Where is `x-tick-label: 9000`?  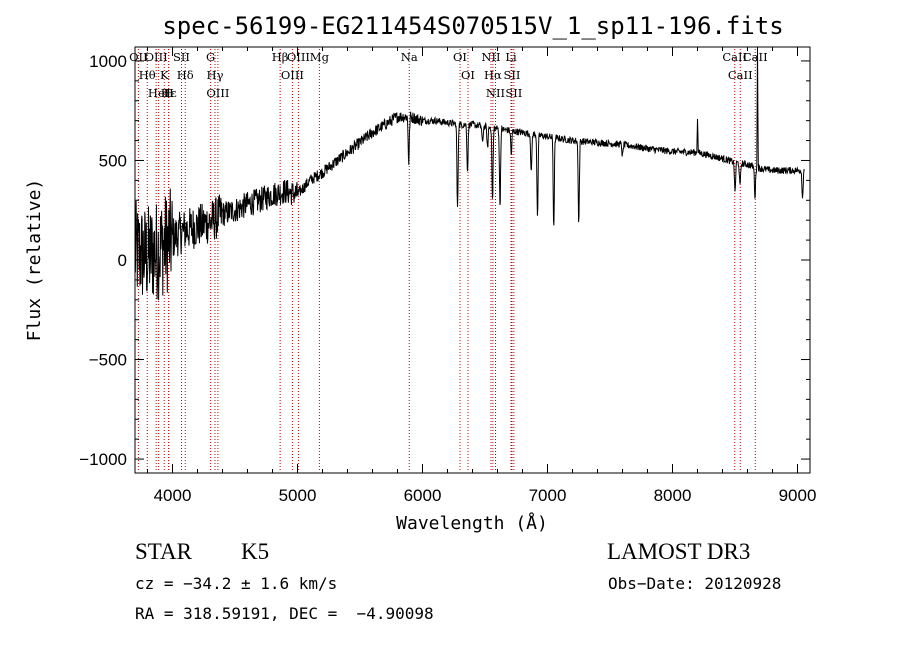 x-tick-label: 9000 is located at coordinates (798, 495).